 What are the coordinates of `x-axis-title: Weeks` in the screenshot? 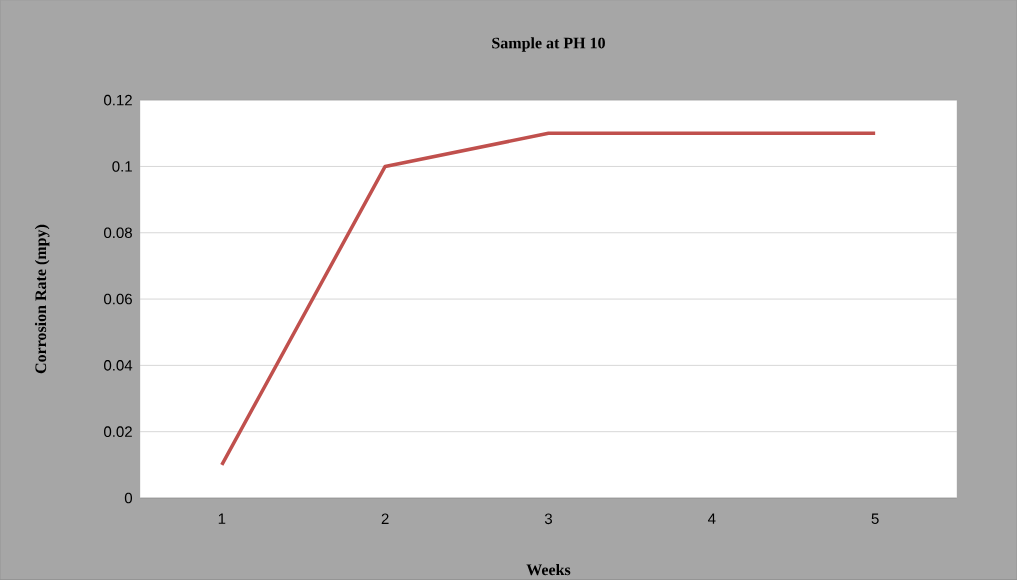 It's located at (548, 569).